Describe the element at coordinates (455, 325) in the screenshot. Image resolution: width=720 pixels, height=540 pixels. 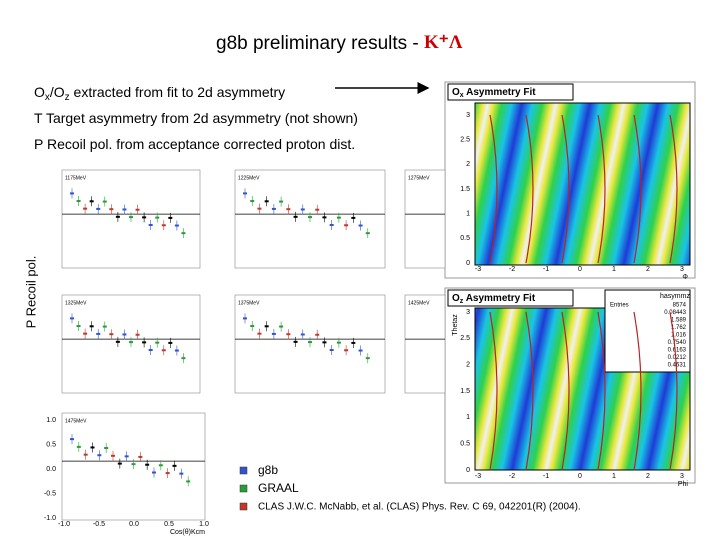
I see `oz-ylabel: Thetaz` at that location.